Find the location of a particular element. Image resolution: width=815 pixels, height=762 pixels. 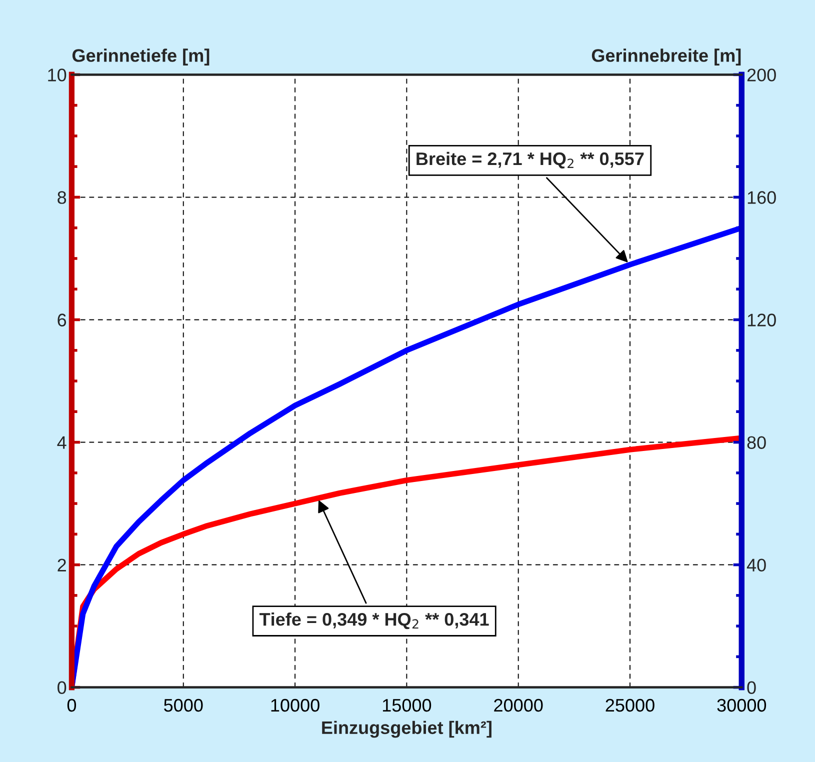

y-tick-label: 8 is located at coordinates (62, 197).